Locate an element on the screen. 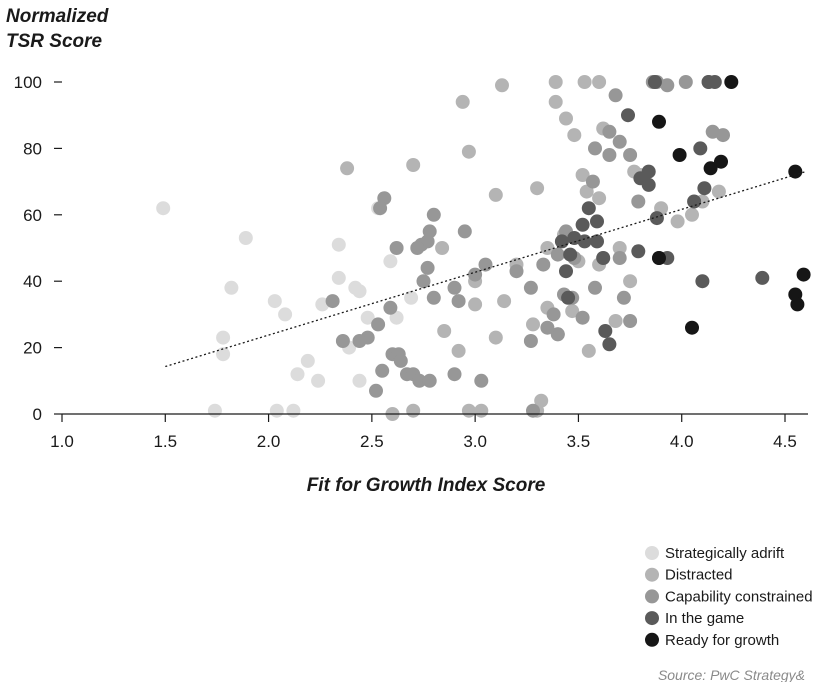 The image size is (822, 682). x-axis-label: Fit for Growth Index Score is located at coordinates (426, 485).